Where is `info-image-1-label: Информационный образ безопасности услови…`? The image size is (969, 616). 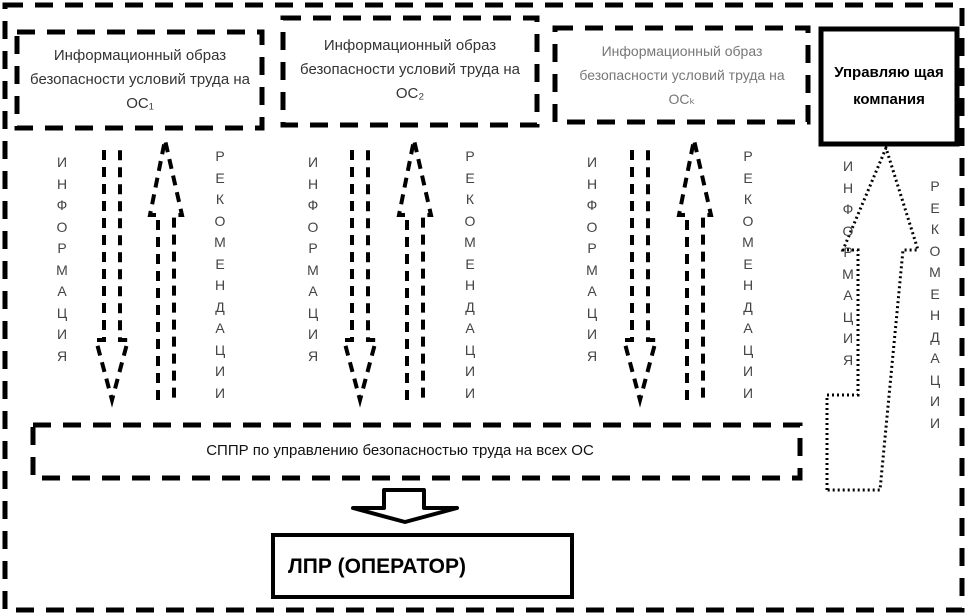 info-image-1-label: Информационный образ безопасности услови… is located at coordinates (140, 79).